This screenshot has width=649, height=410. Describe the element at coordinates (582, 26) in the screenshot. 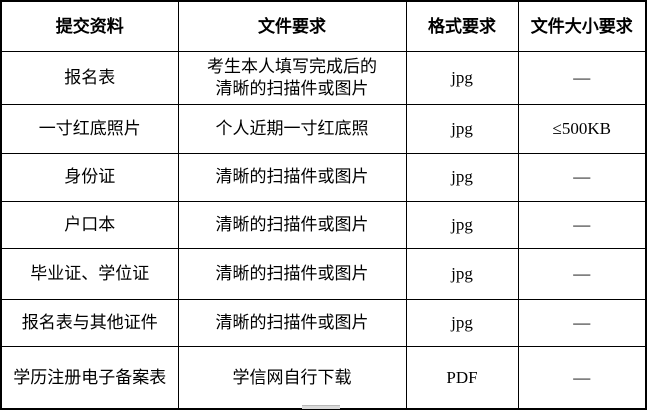

I see `header-cell-size: 文件大小要求` at that location.